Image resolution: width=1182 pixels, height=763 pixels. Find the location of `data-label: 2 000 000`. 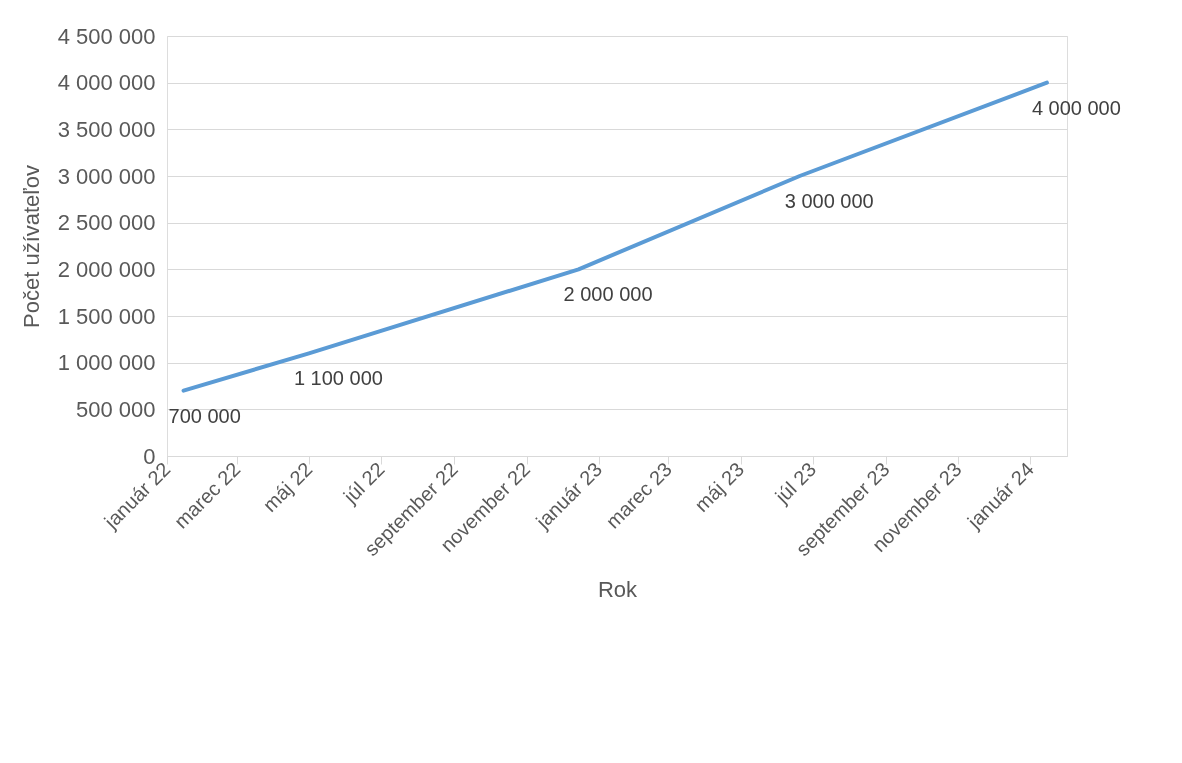

data-label: 2 000 000 is located at coordinates (608, 294).